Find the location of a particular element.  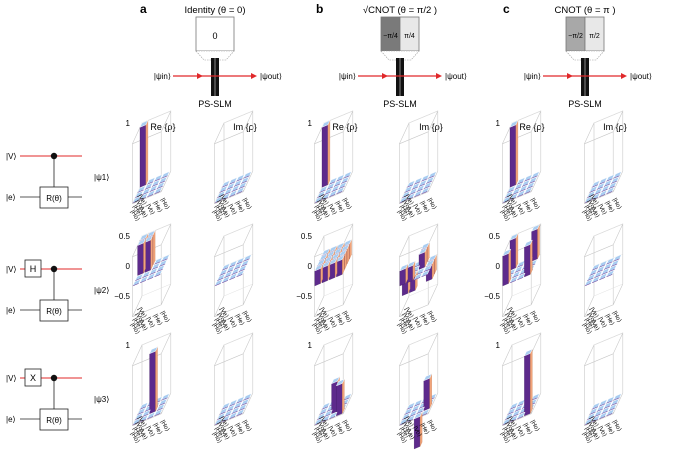

box-floor-edges is located at coordinates (334, 187).